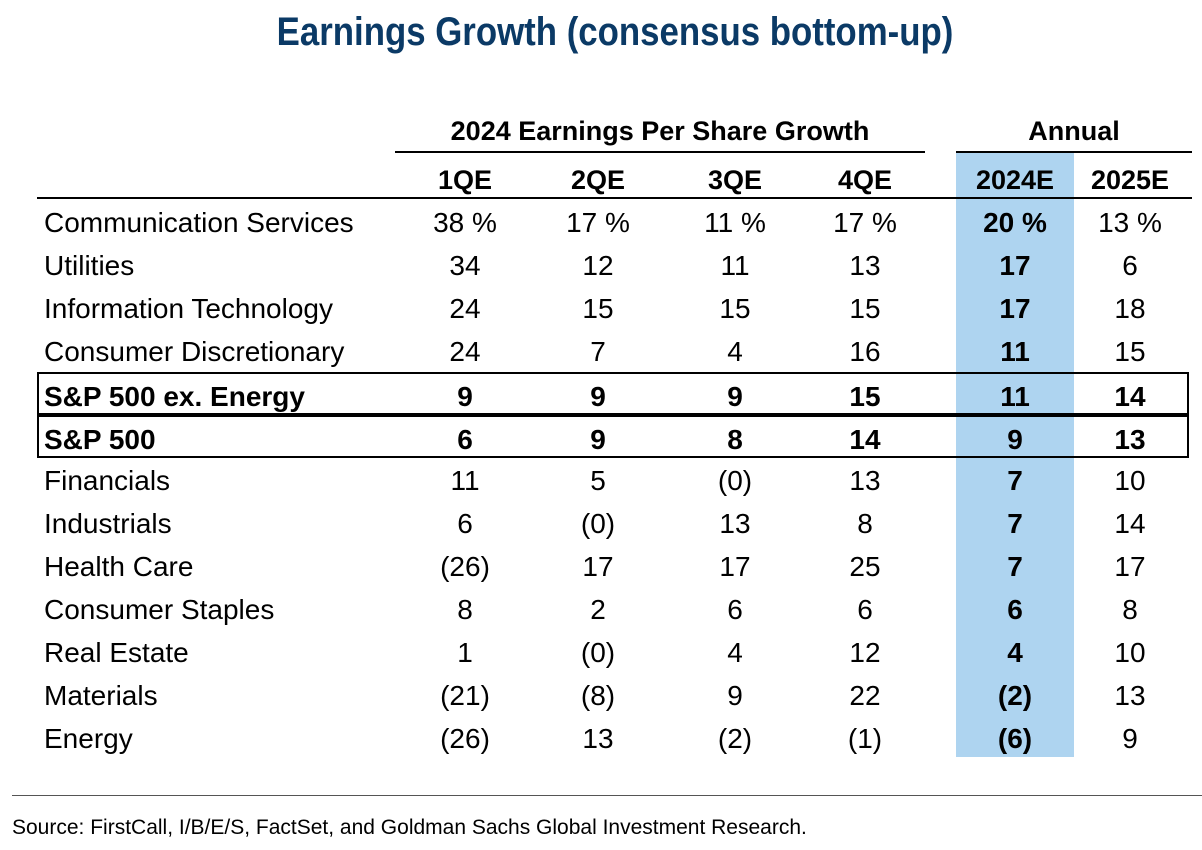  I want to click on row-label: Materials, so click(101, 695).